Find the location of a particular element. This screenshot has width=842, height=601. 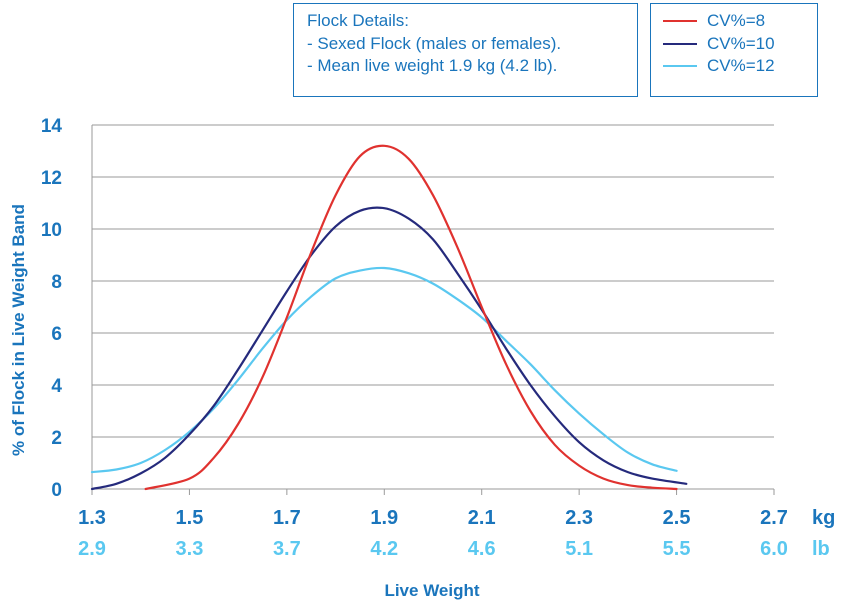

x-tick-label-lb: 5.5 is located at coordinates (677, 549).